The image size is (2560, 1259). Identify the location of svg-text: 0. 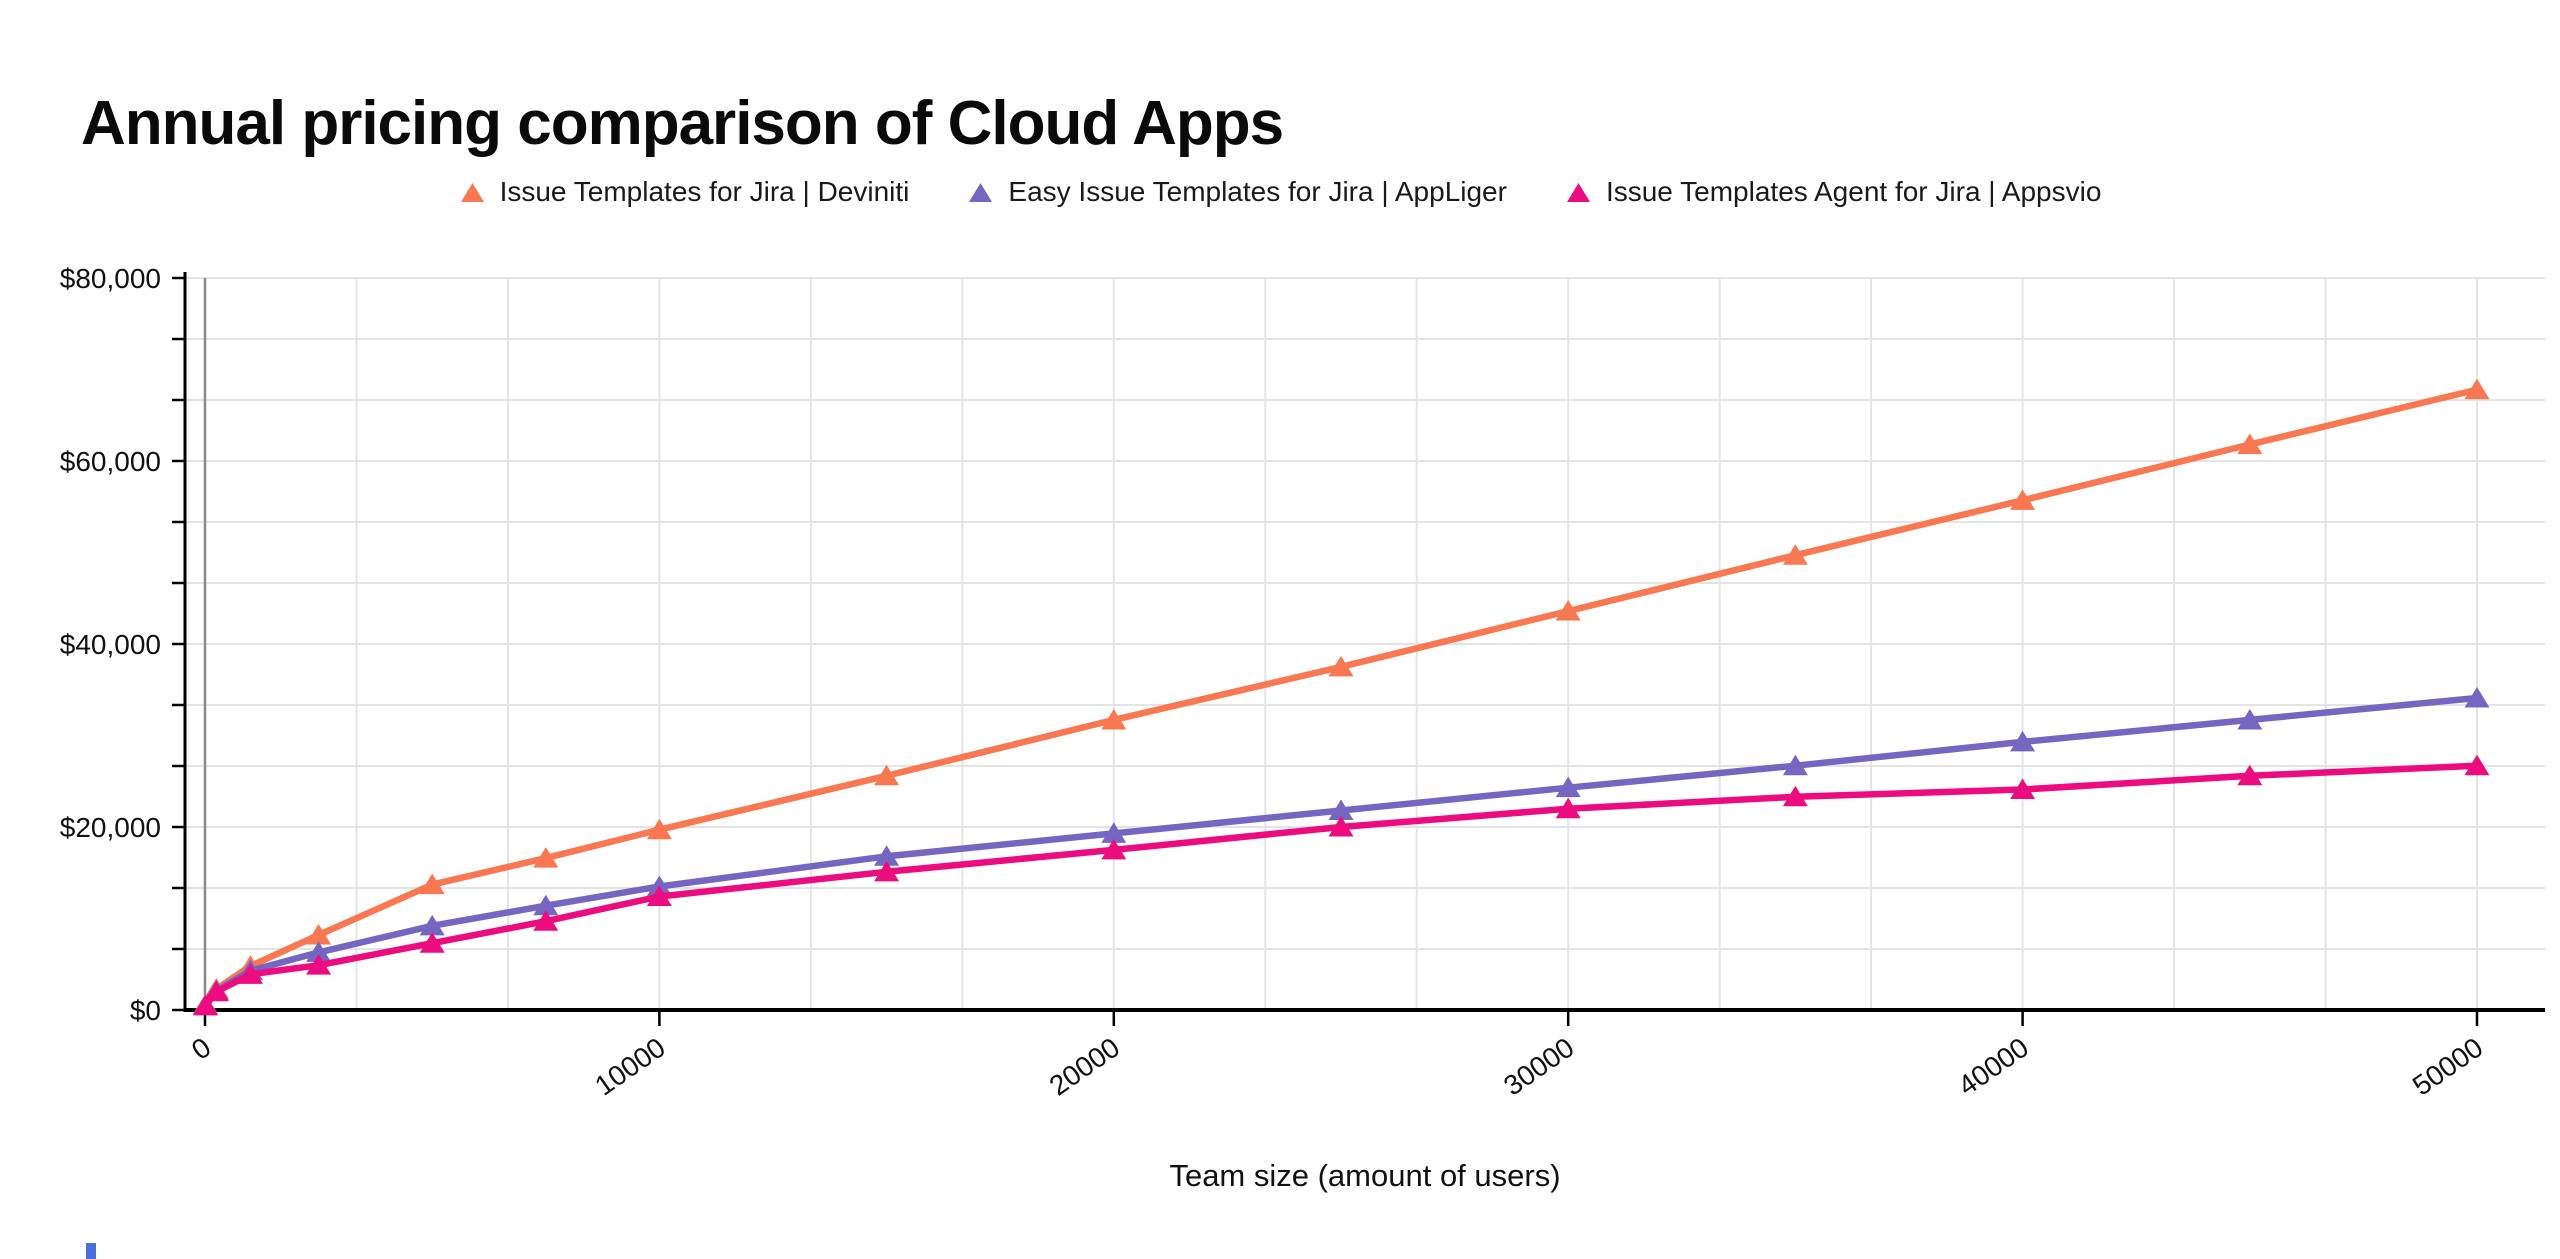
(201, 1049).